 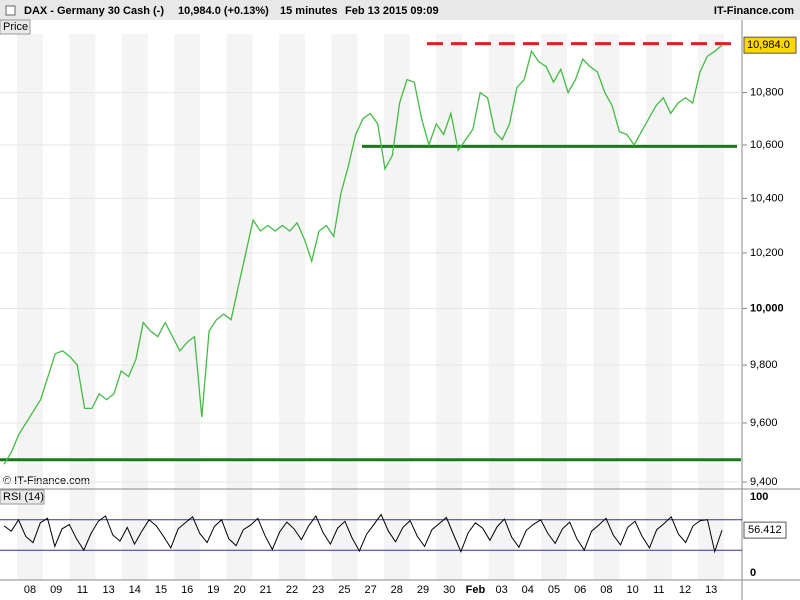 What do you see at coordinates (161, 590) in the screenshot?
I see `x-tick-label: 15` at bounding box center [161, 590].